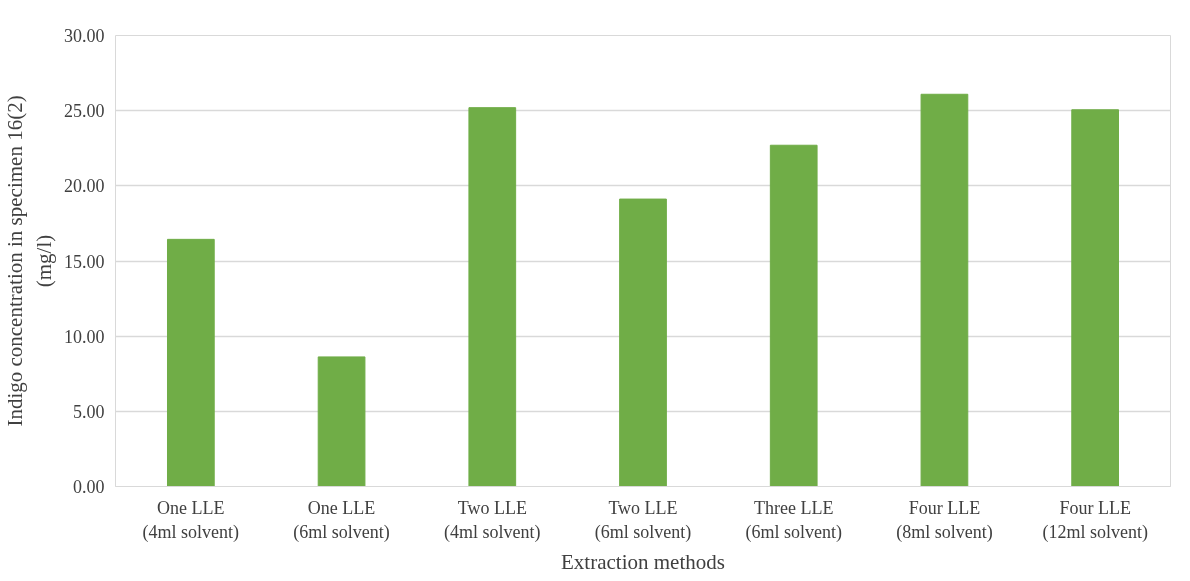 The height and width of the screenshot is (581, 1190). What do you see at coordinates (89, 487) in the screenshot?
I see `y-tick-label: 0.00` at bounding box center [89, 487].